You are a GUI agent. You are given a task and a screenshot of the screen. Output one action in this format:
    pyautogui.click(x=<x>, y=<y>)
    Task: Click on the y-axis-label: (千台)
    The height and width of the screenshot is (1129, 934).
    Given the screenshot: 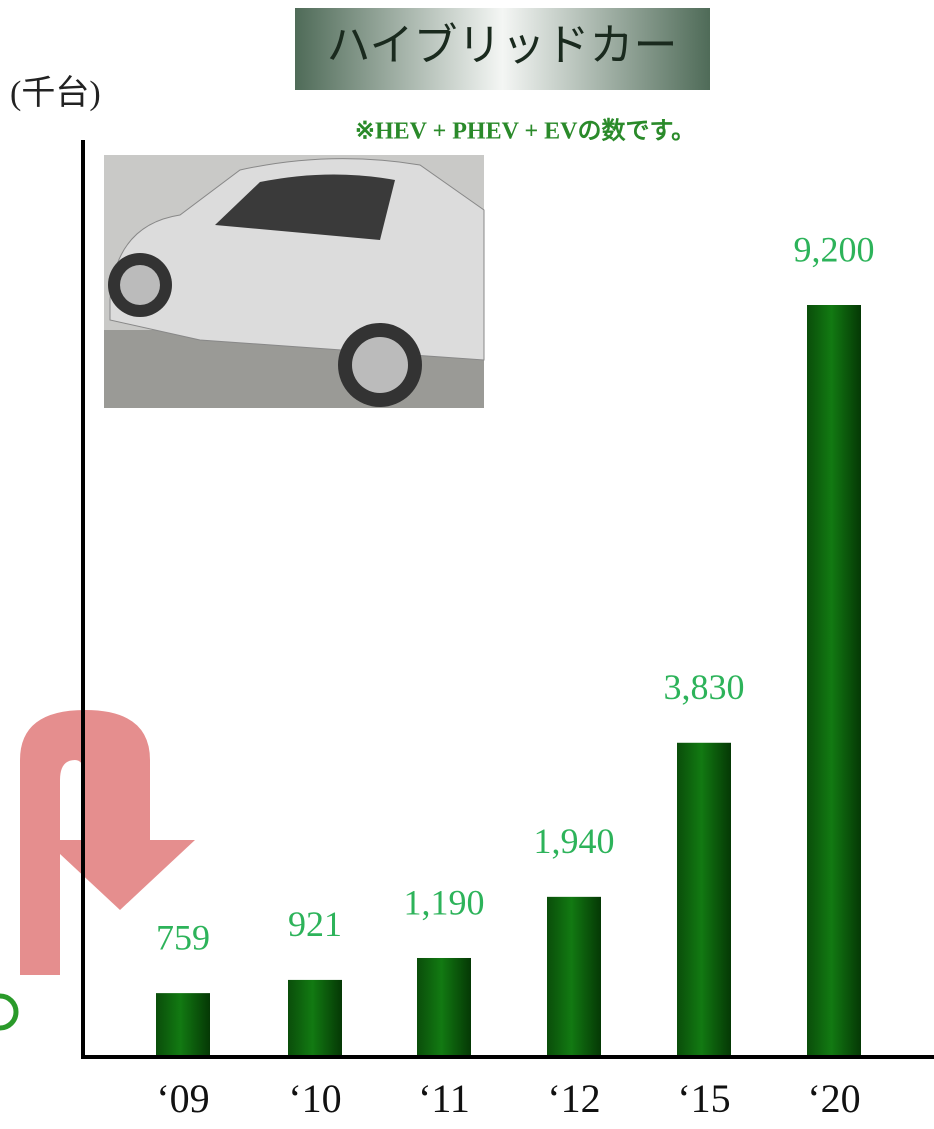 What is the action you would take?
    pyautogui.click(x=55, y=93)
    